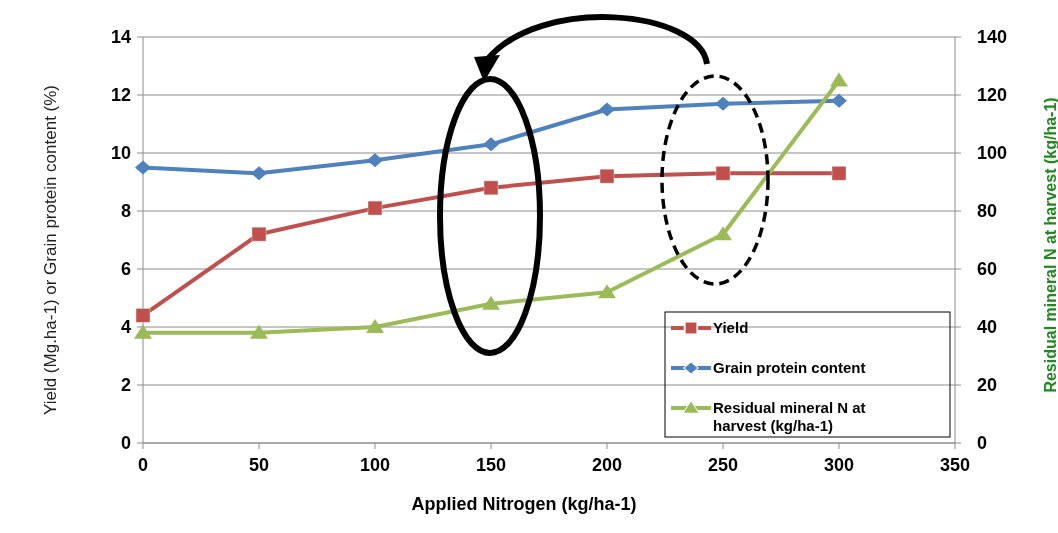 The image size is (1058, 533). I want to click on x-tick-label: 300, so click(839, 465).